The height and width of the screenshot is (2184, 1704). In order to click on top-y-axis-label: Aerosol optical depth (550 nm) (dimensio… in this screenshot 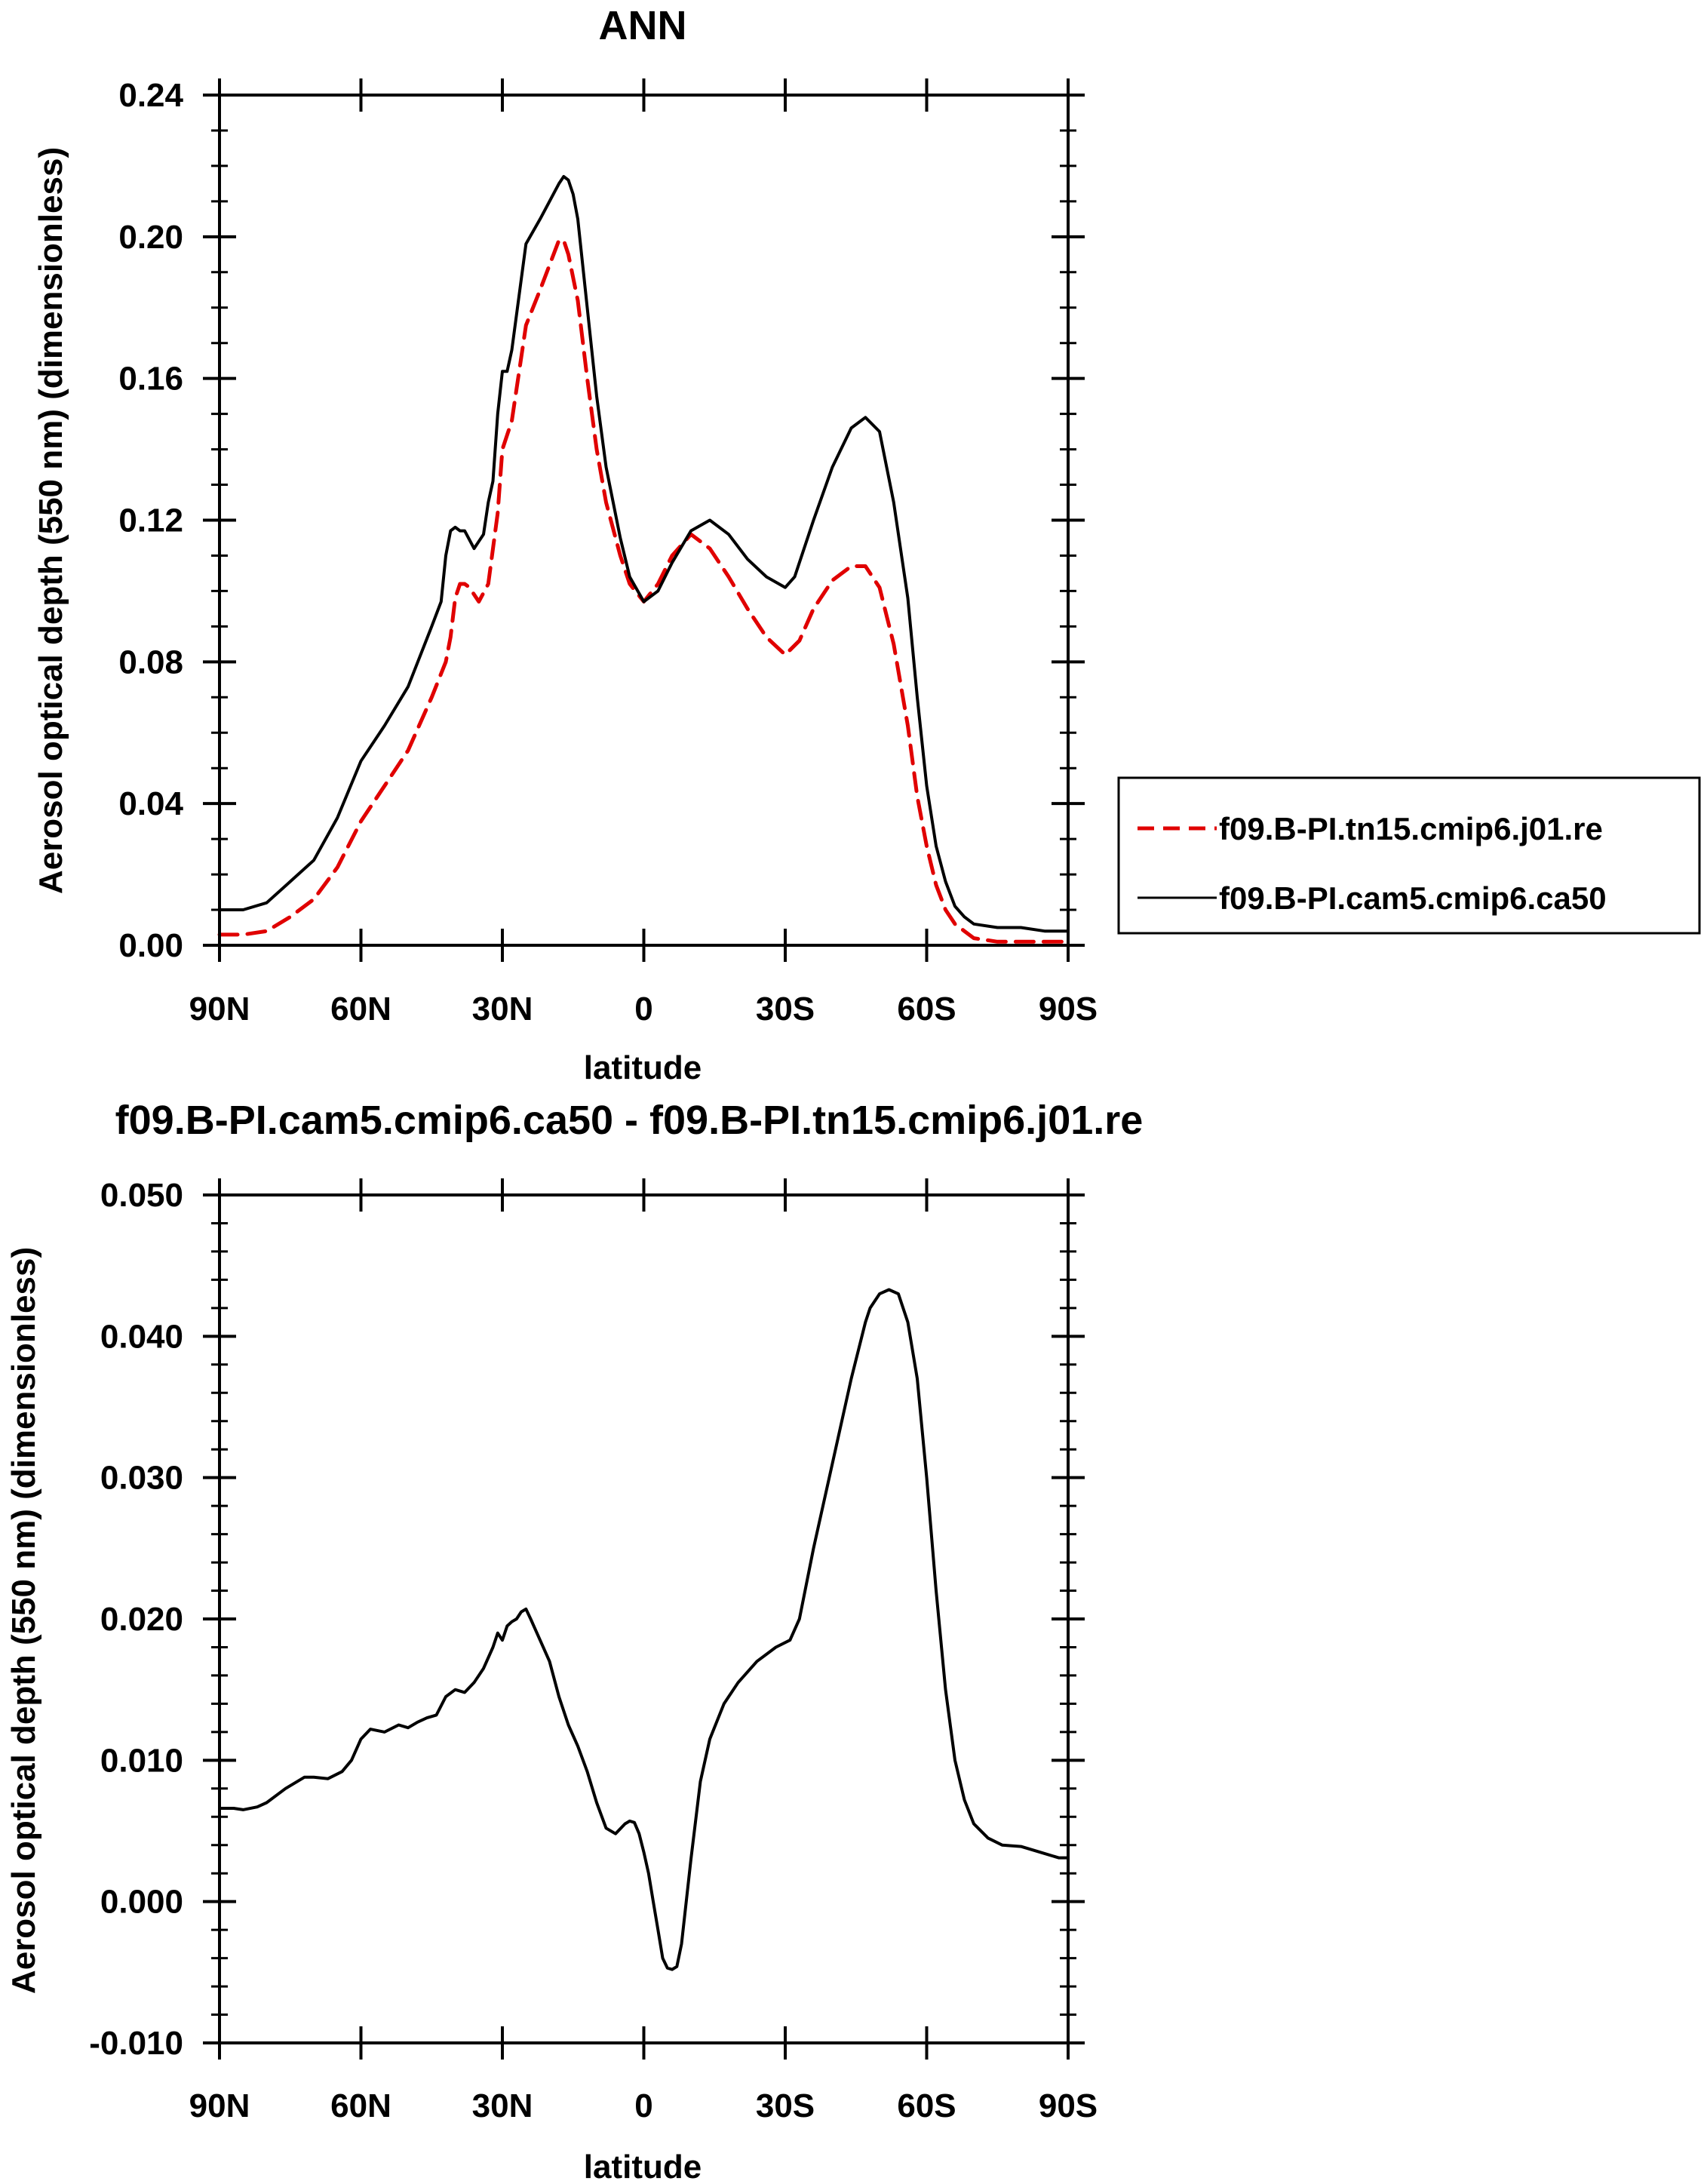, I will do `click(51, 520)`.